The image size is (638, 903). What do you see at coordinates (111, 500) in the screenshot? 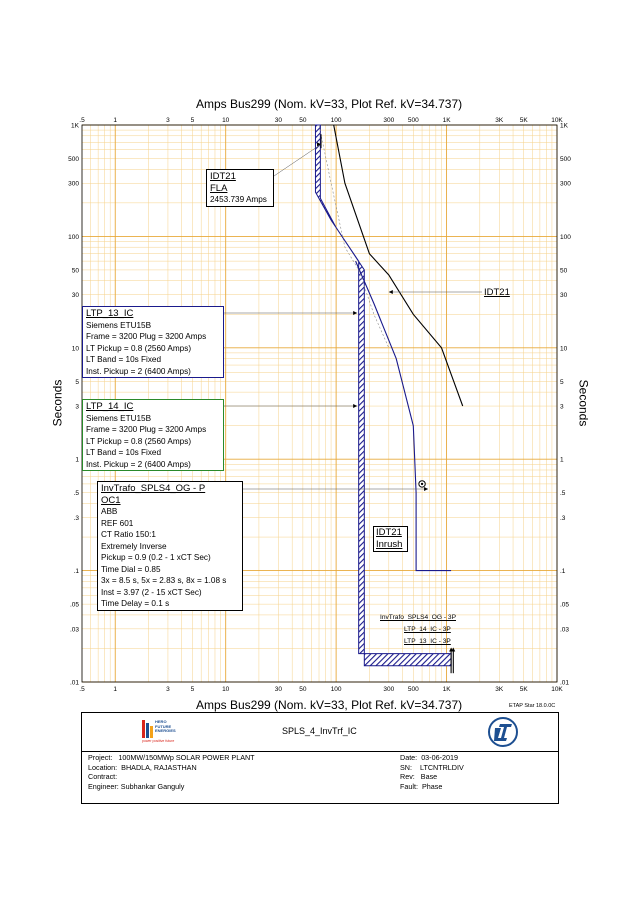
I see `invtrafo-title2: OC1` at bounding box center [111, 500].